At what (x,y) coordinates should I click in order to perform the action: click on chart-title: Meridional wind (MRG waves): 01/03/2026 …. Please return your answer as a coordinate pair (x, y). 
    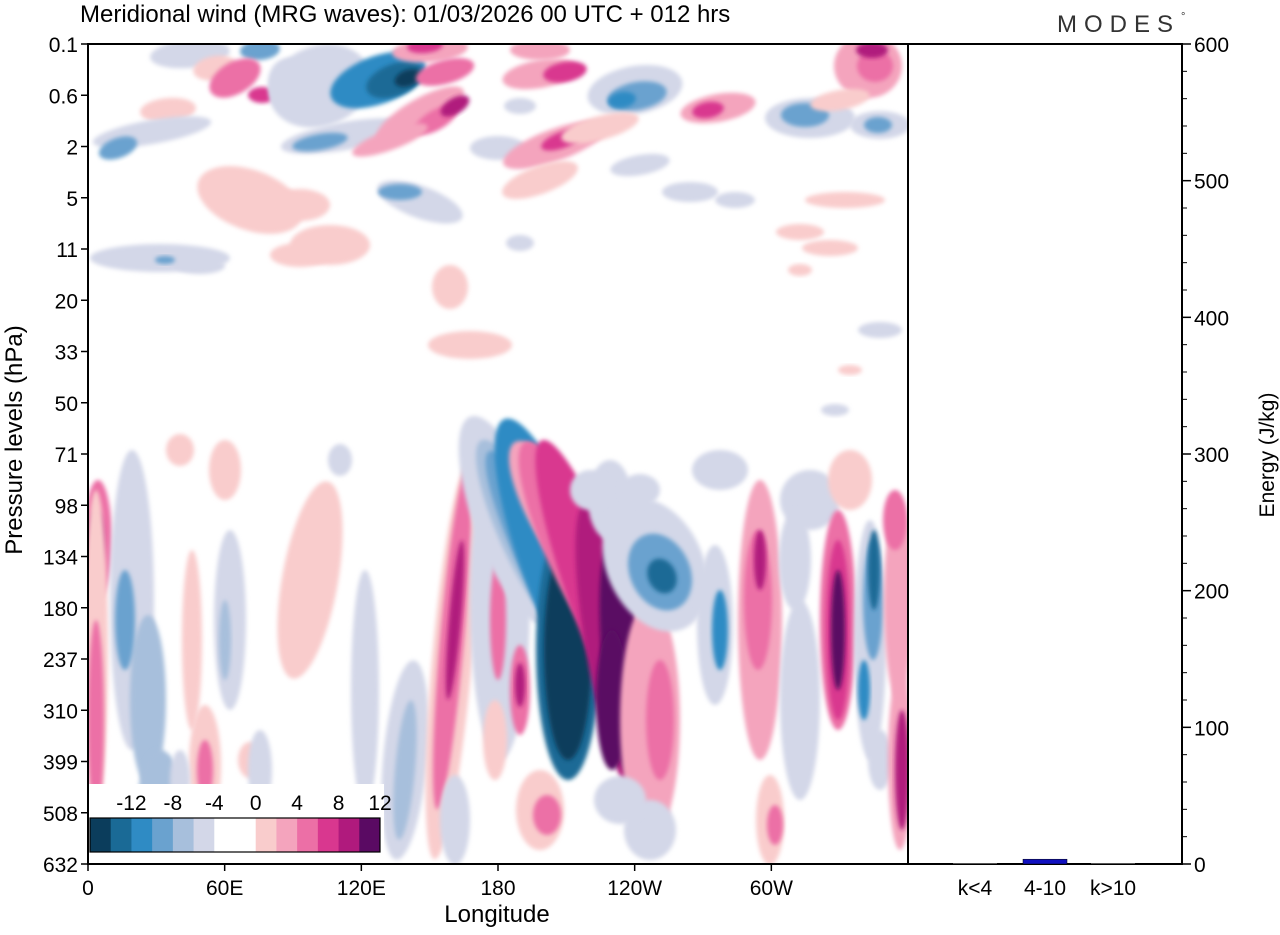
    Looking at the image, I should click on (405, 14).